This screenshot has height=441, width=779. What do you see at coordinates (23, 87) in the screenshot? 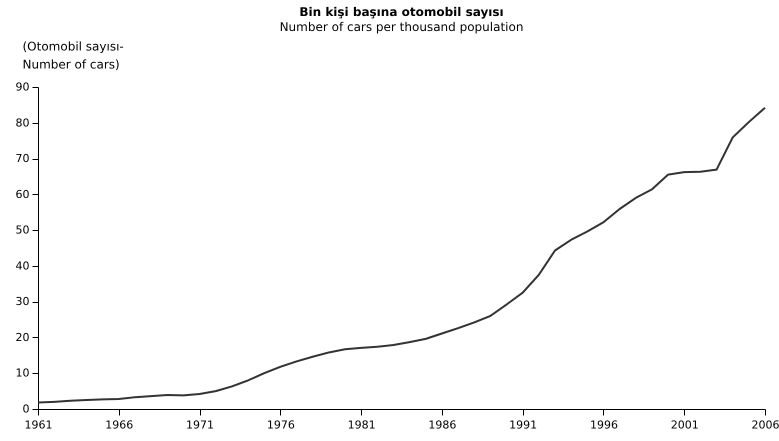
I see `y-tick-label: 90` at bounding box center [23, 87].